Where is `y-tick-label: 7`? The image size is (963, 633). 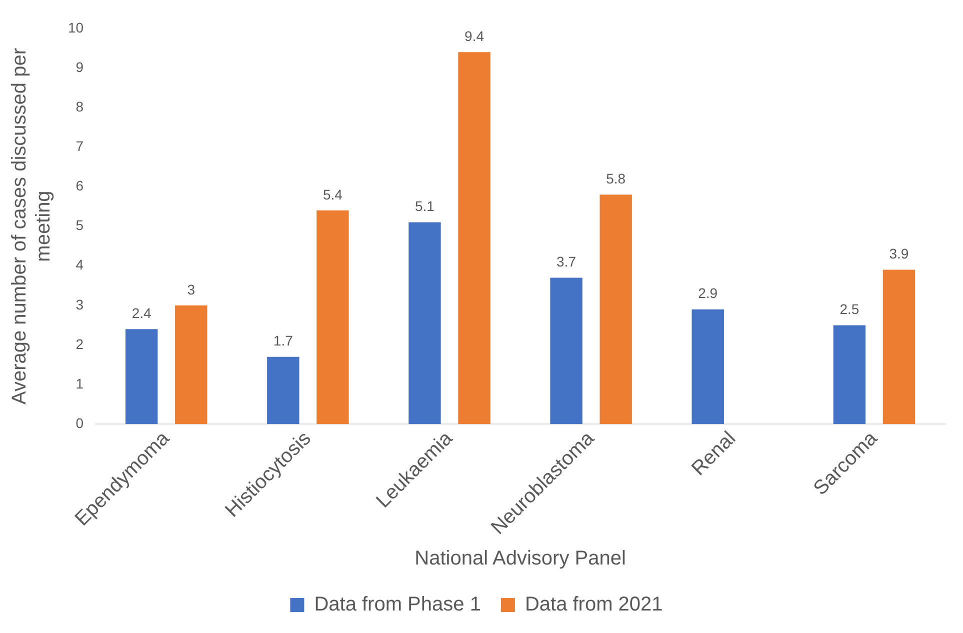 y-tick-label: 7 is located at coordinates (80, 146).